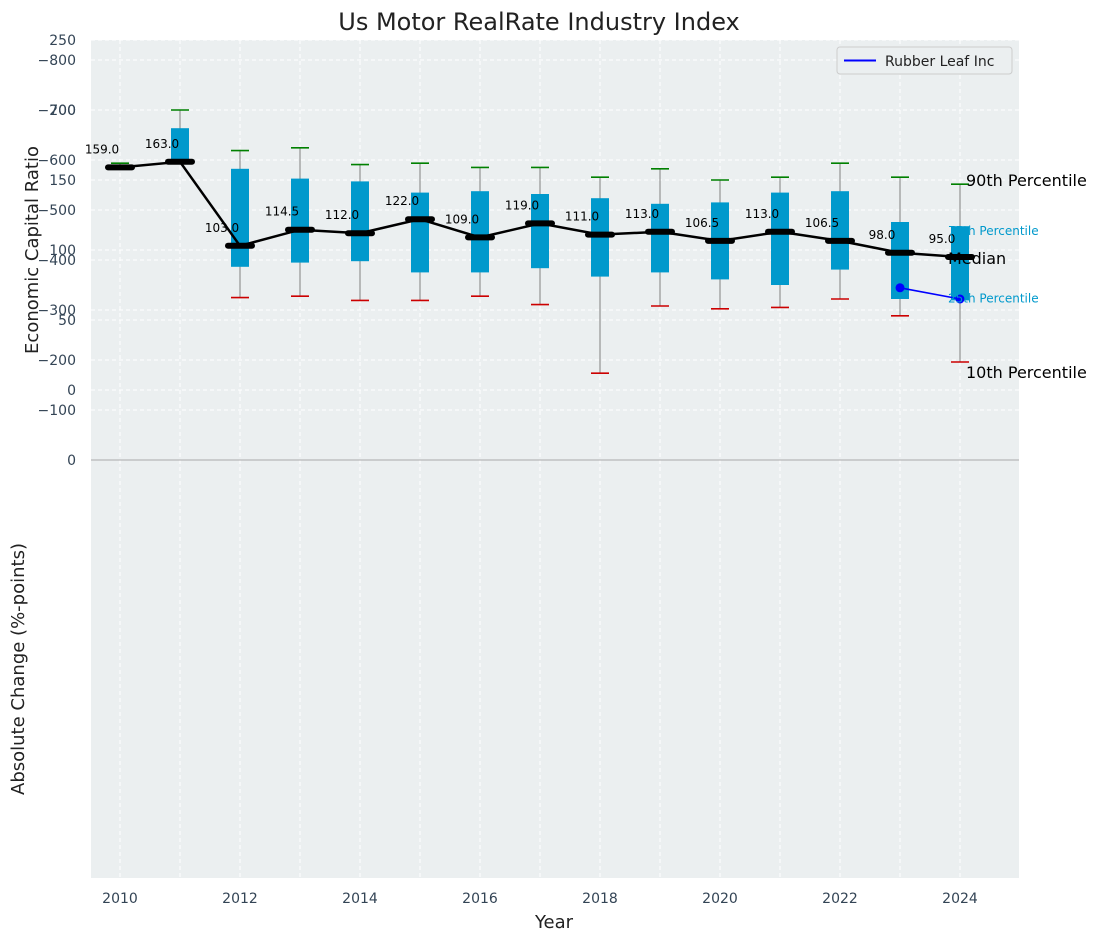  I want to click on upper-y-axis-label: Economic Capital Ratio, so click(32, 250).